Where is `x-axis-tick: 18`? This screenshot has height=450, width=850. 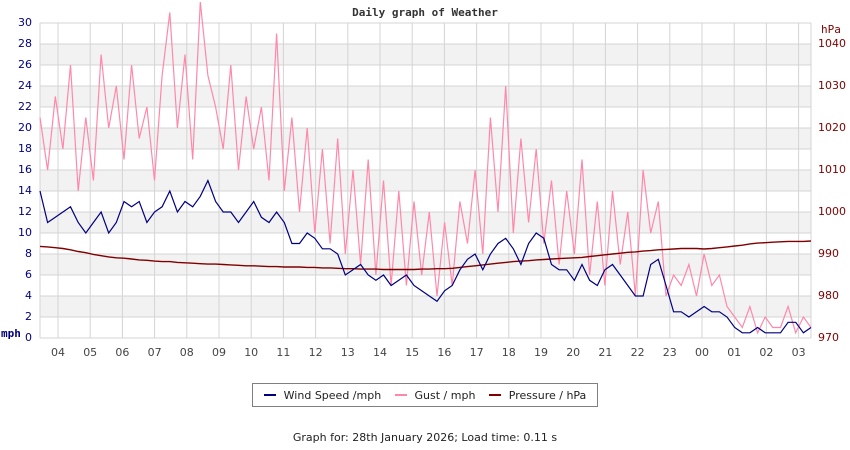 x-axis-tick: 18 is located at coordinates (508, 352).